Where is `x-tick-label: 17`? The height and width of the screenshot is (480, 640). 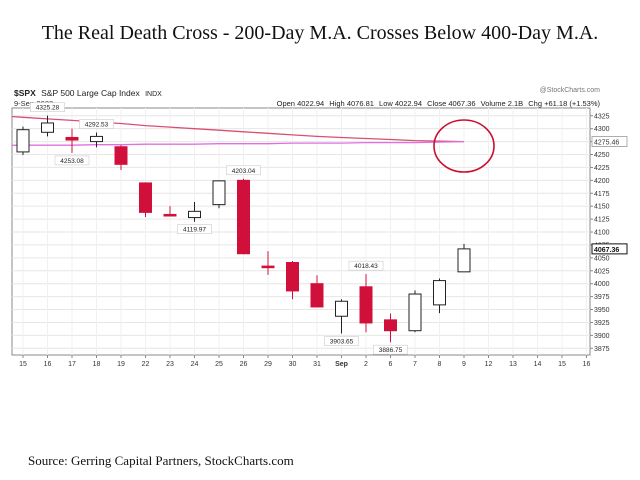
x-tick-label: 17 is located at coordinates (72, 364).